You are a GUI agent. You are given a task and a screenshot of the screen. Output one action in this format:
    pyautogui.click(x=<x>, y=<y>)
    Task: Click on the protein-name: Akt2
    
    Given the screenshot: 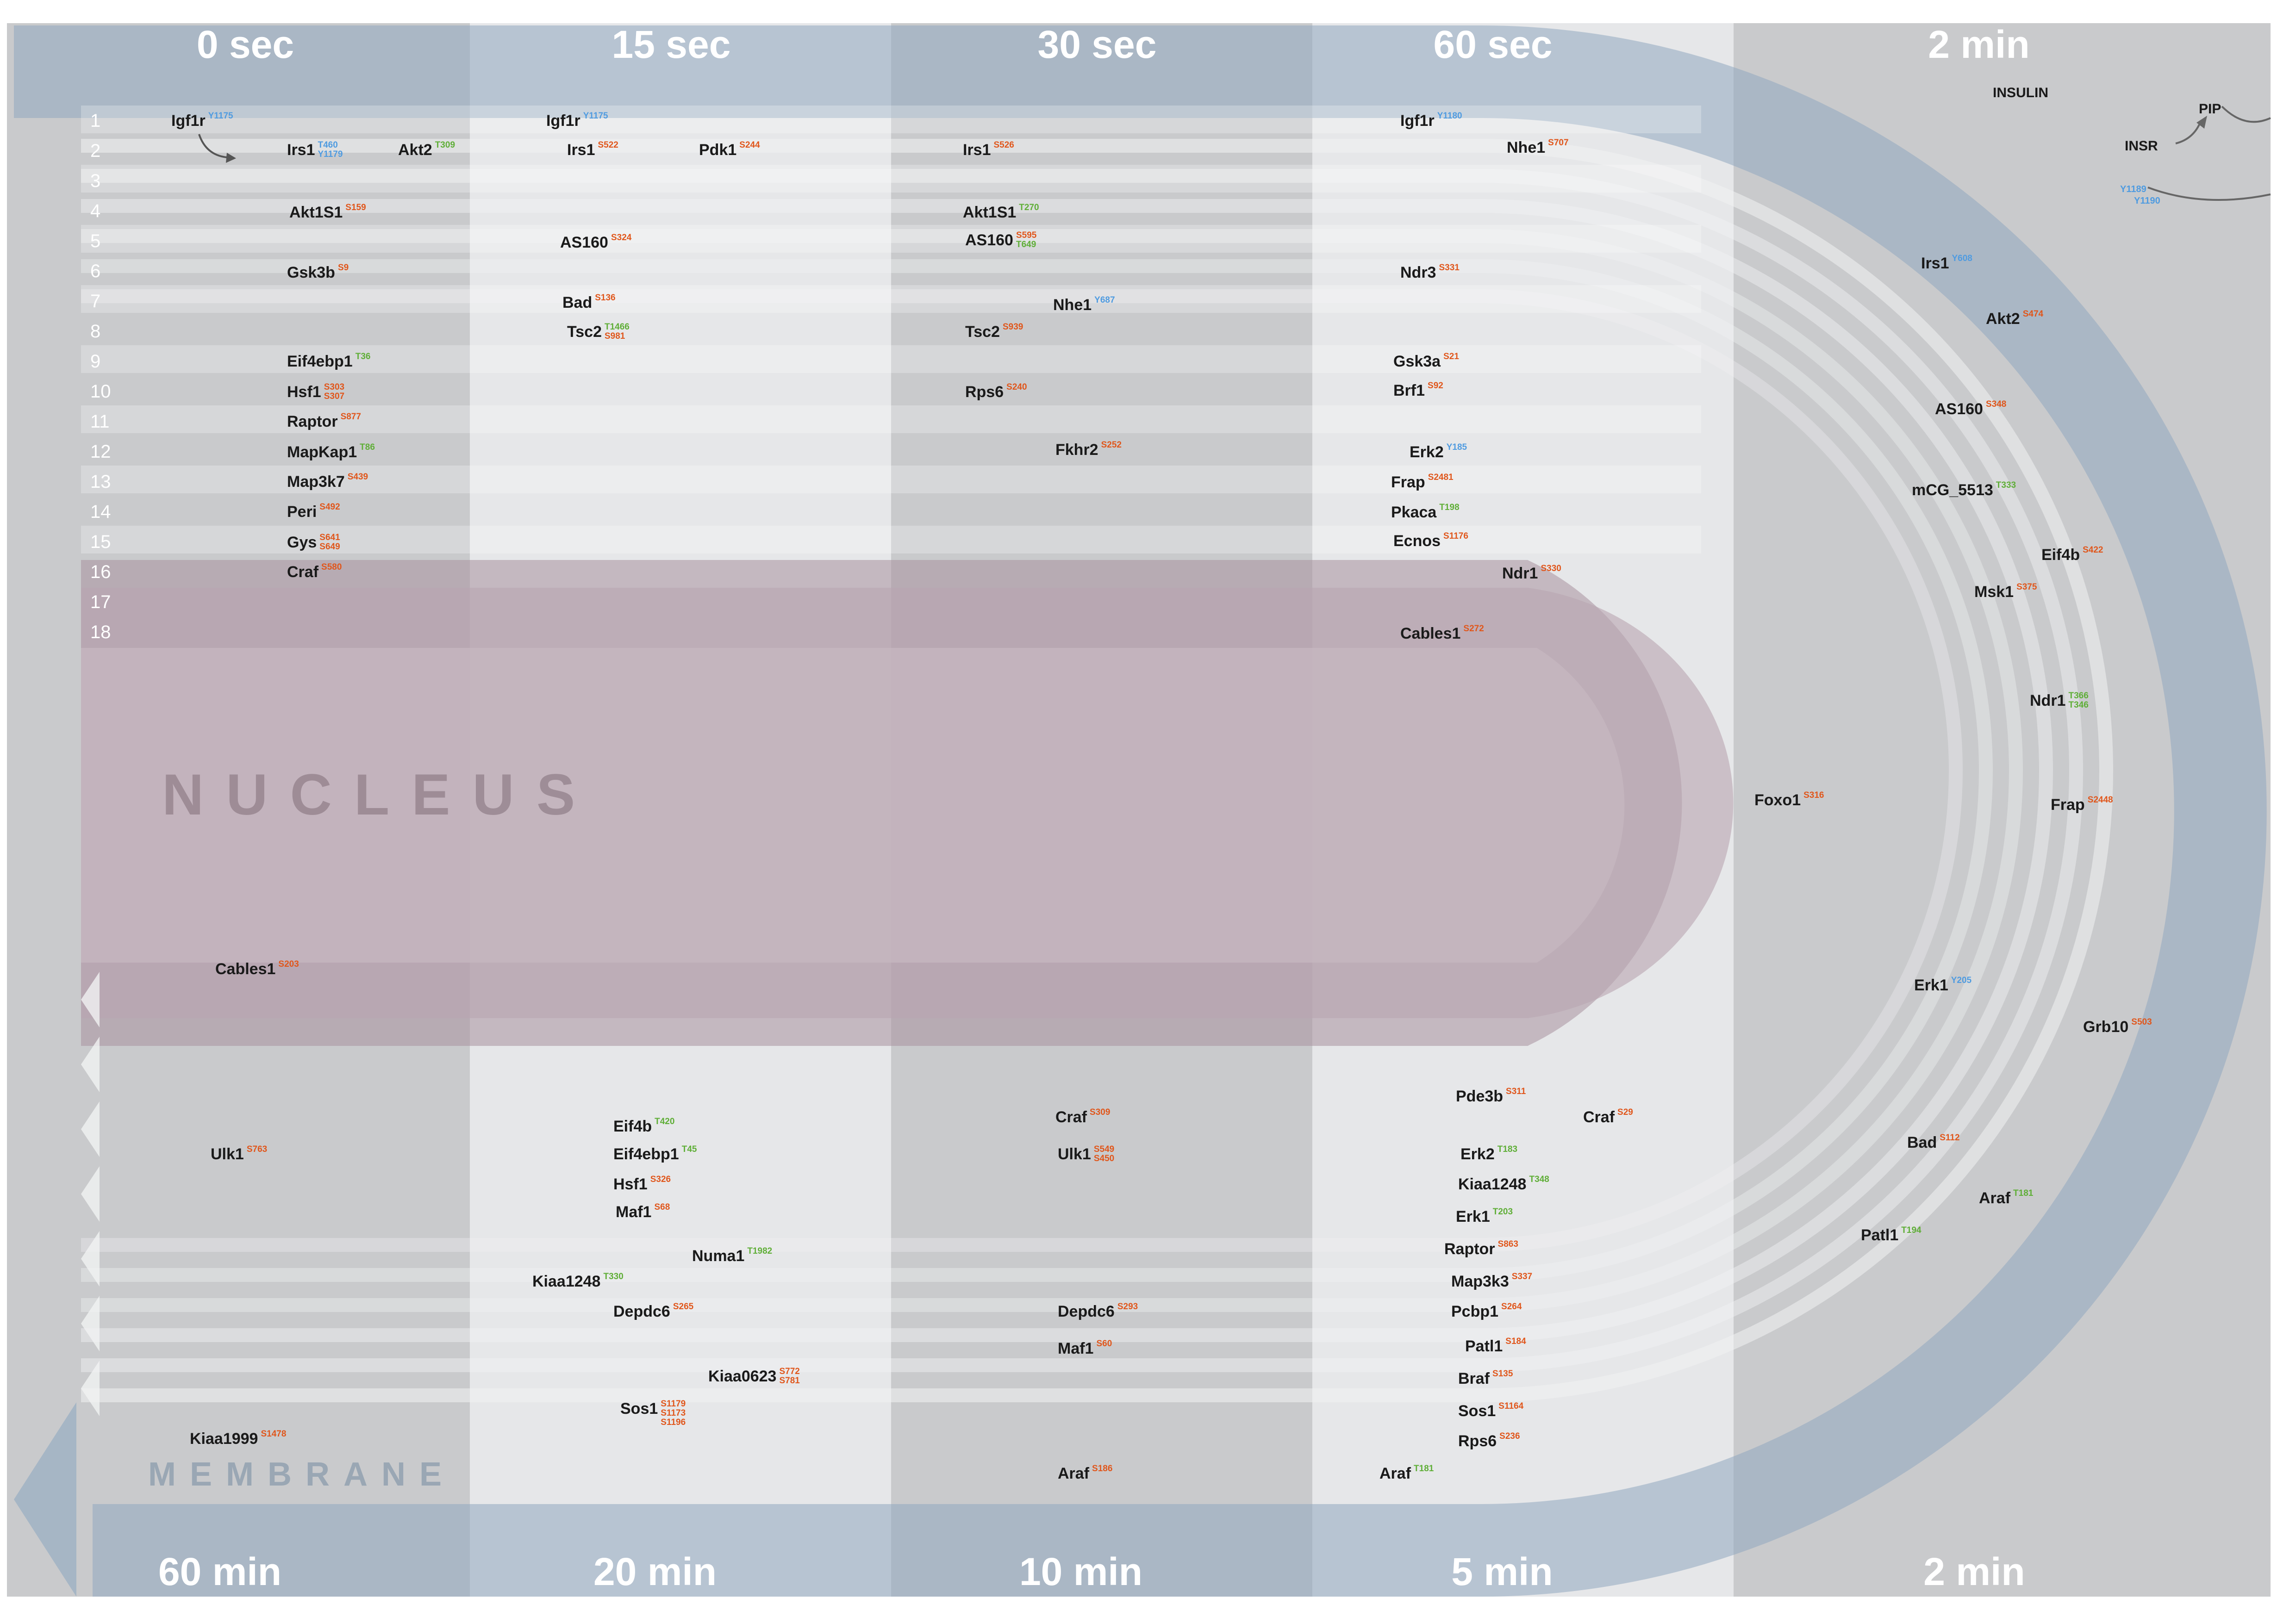 What is the action you would take?
    pyautogui.click(x=2003, y=319)
    